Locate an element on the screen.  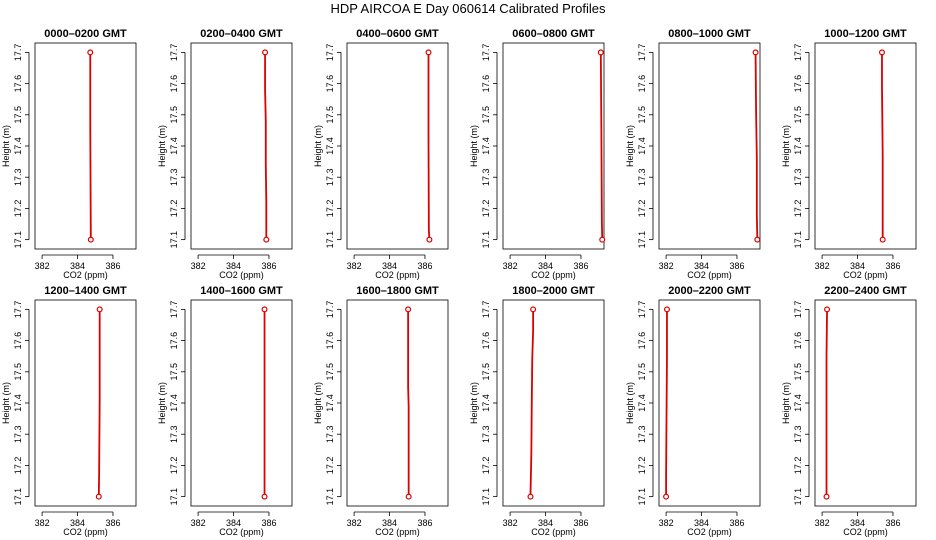
panel-title: 1800–2000 GMT is located at coordinates (553, 291).